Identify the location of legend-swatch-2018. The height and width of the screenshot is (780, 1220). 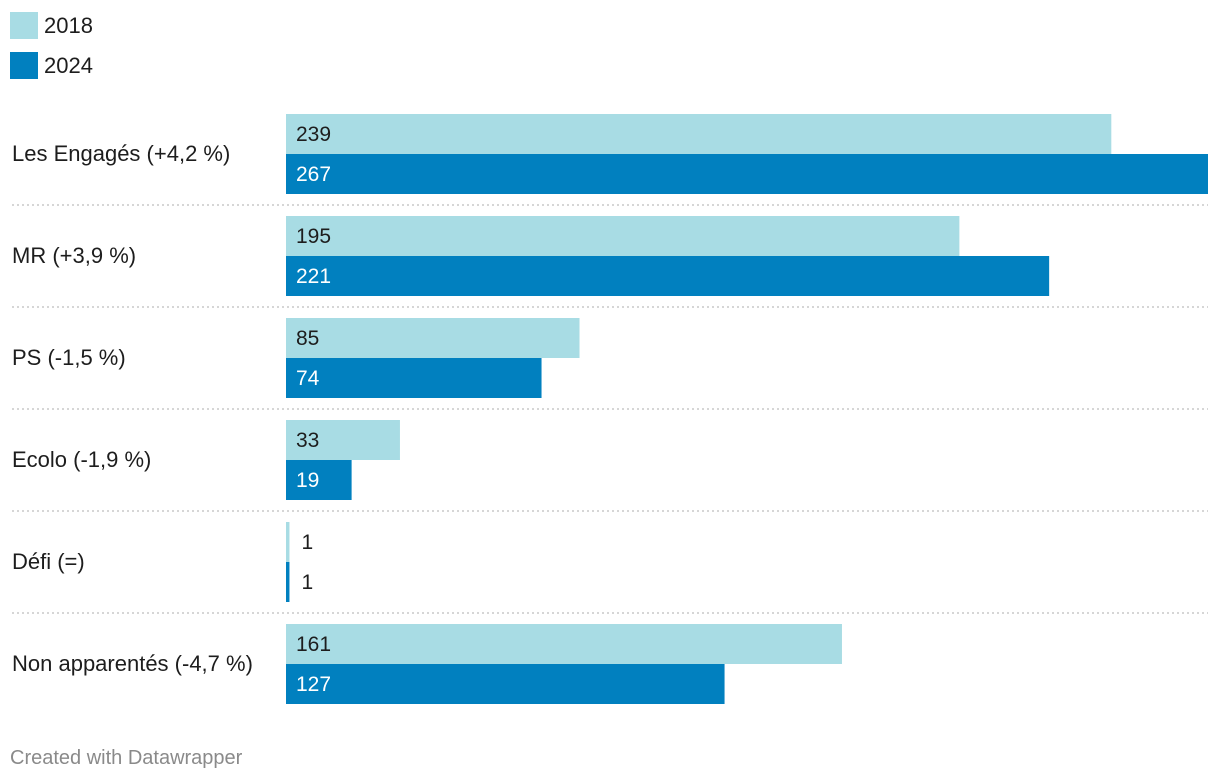
(24, 25).